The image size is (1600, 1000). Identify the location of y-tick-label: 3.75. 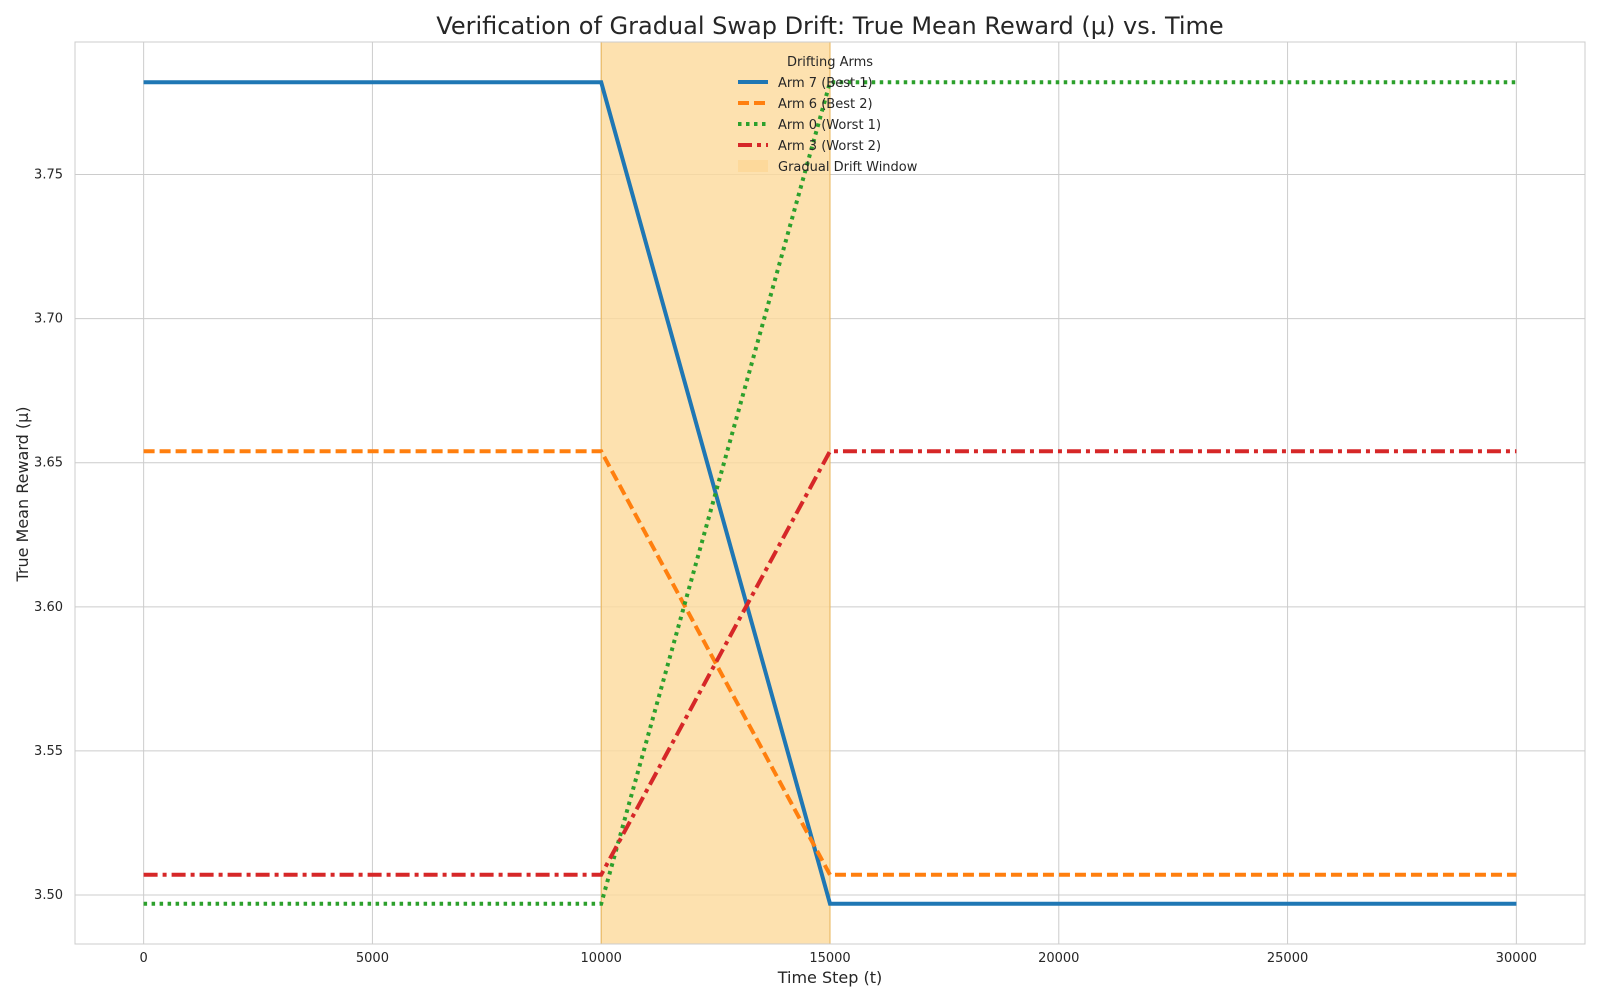
(48, 175).